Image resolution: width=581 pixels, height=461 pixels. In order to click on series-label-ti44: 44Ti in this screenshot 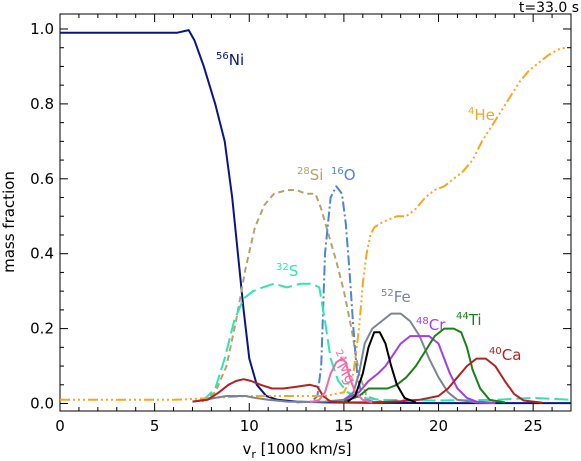, I will do `click(469, 320)`.